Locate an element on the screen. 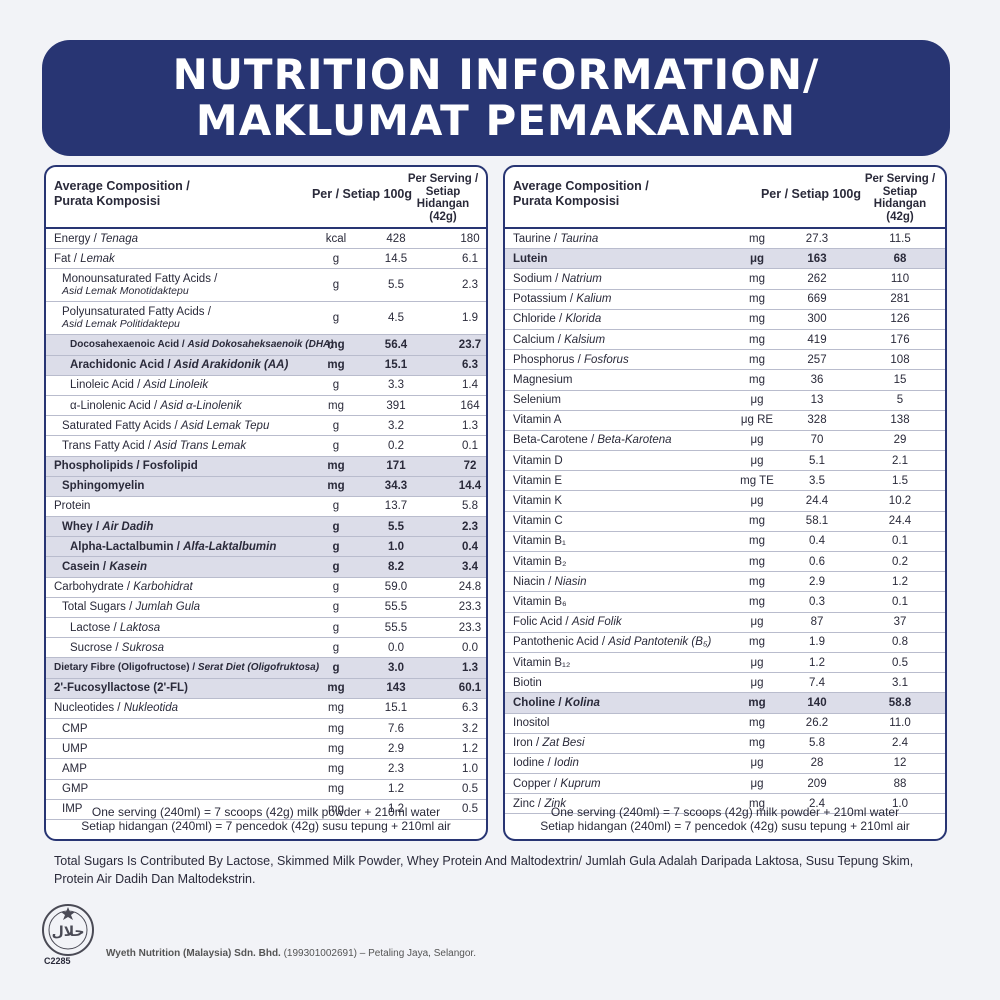 The width and height of the screenshot is (1000, 1000). per-serving-value: 88 is located at coordinates (900, 783).